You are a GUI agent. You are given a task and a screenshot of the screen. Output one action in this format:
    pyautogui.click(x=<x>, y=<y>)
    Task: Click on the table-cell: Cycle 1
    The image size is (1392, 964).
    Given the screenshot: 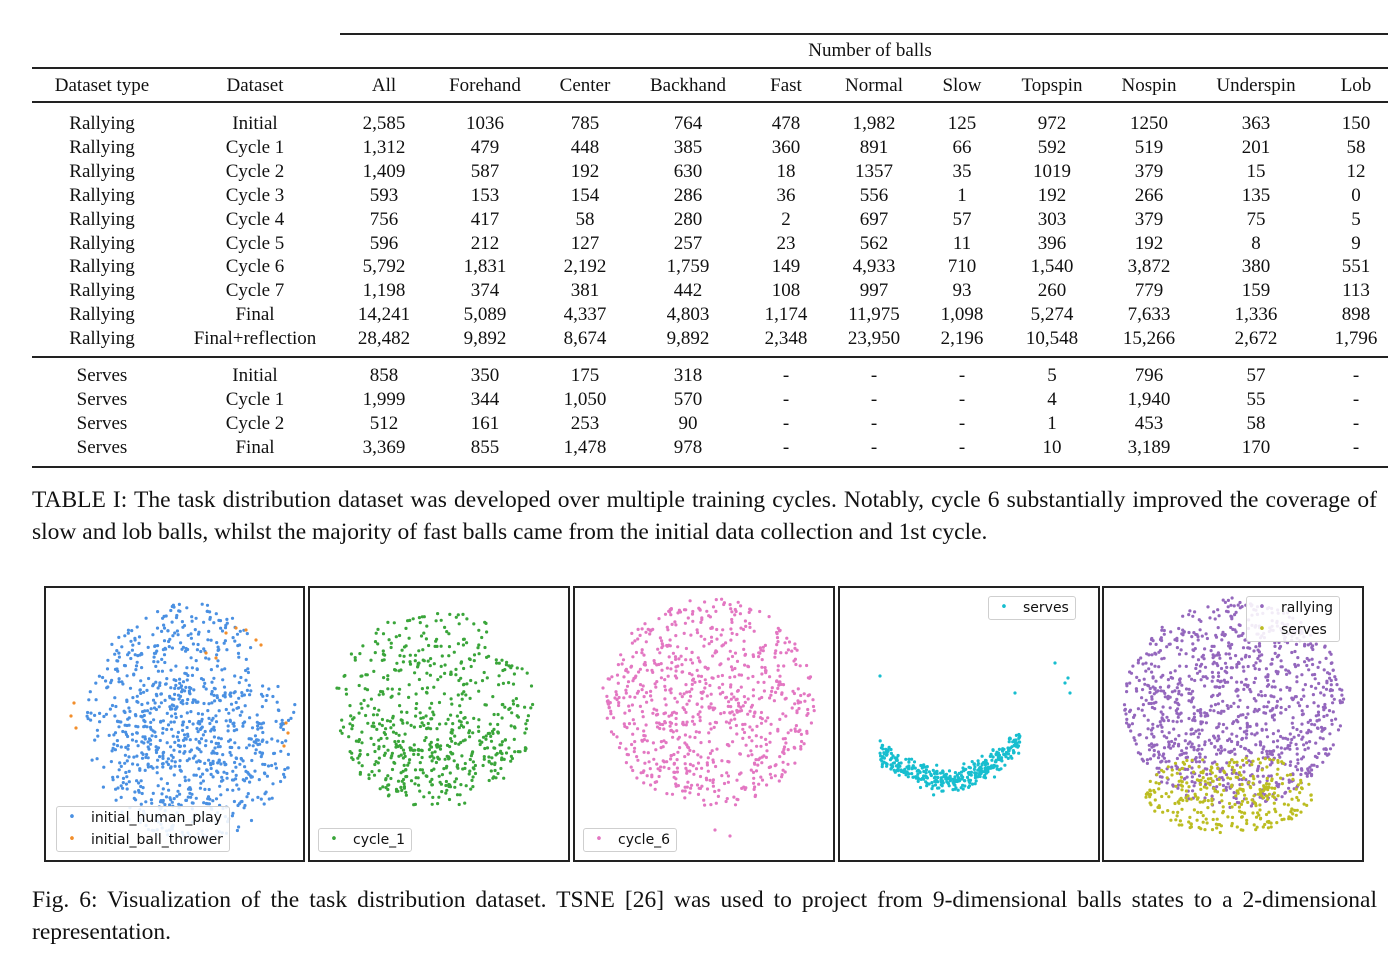 What is the action you would take?
    pyautogui.click(x=255, y=147)
    